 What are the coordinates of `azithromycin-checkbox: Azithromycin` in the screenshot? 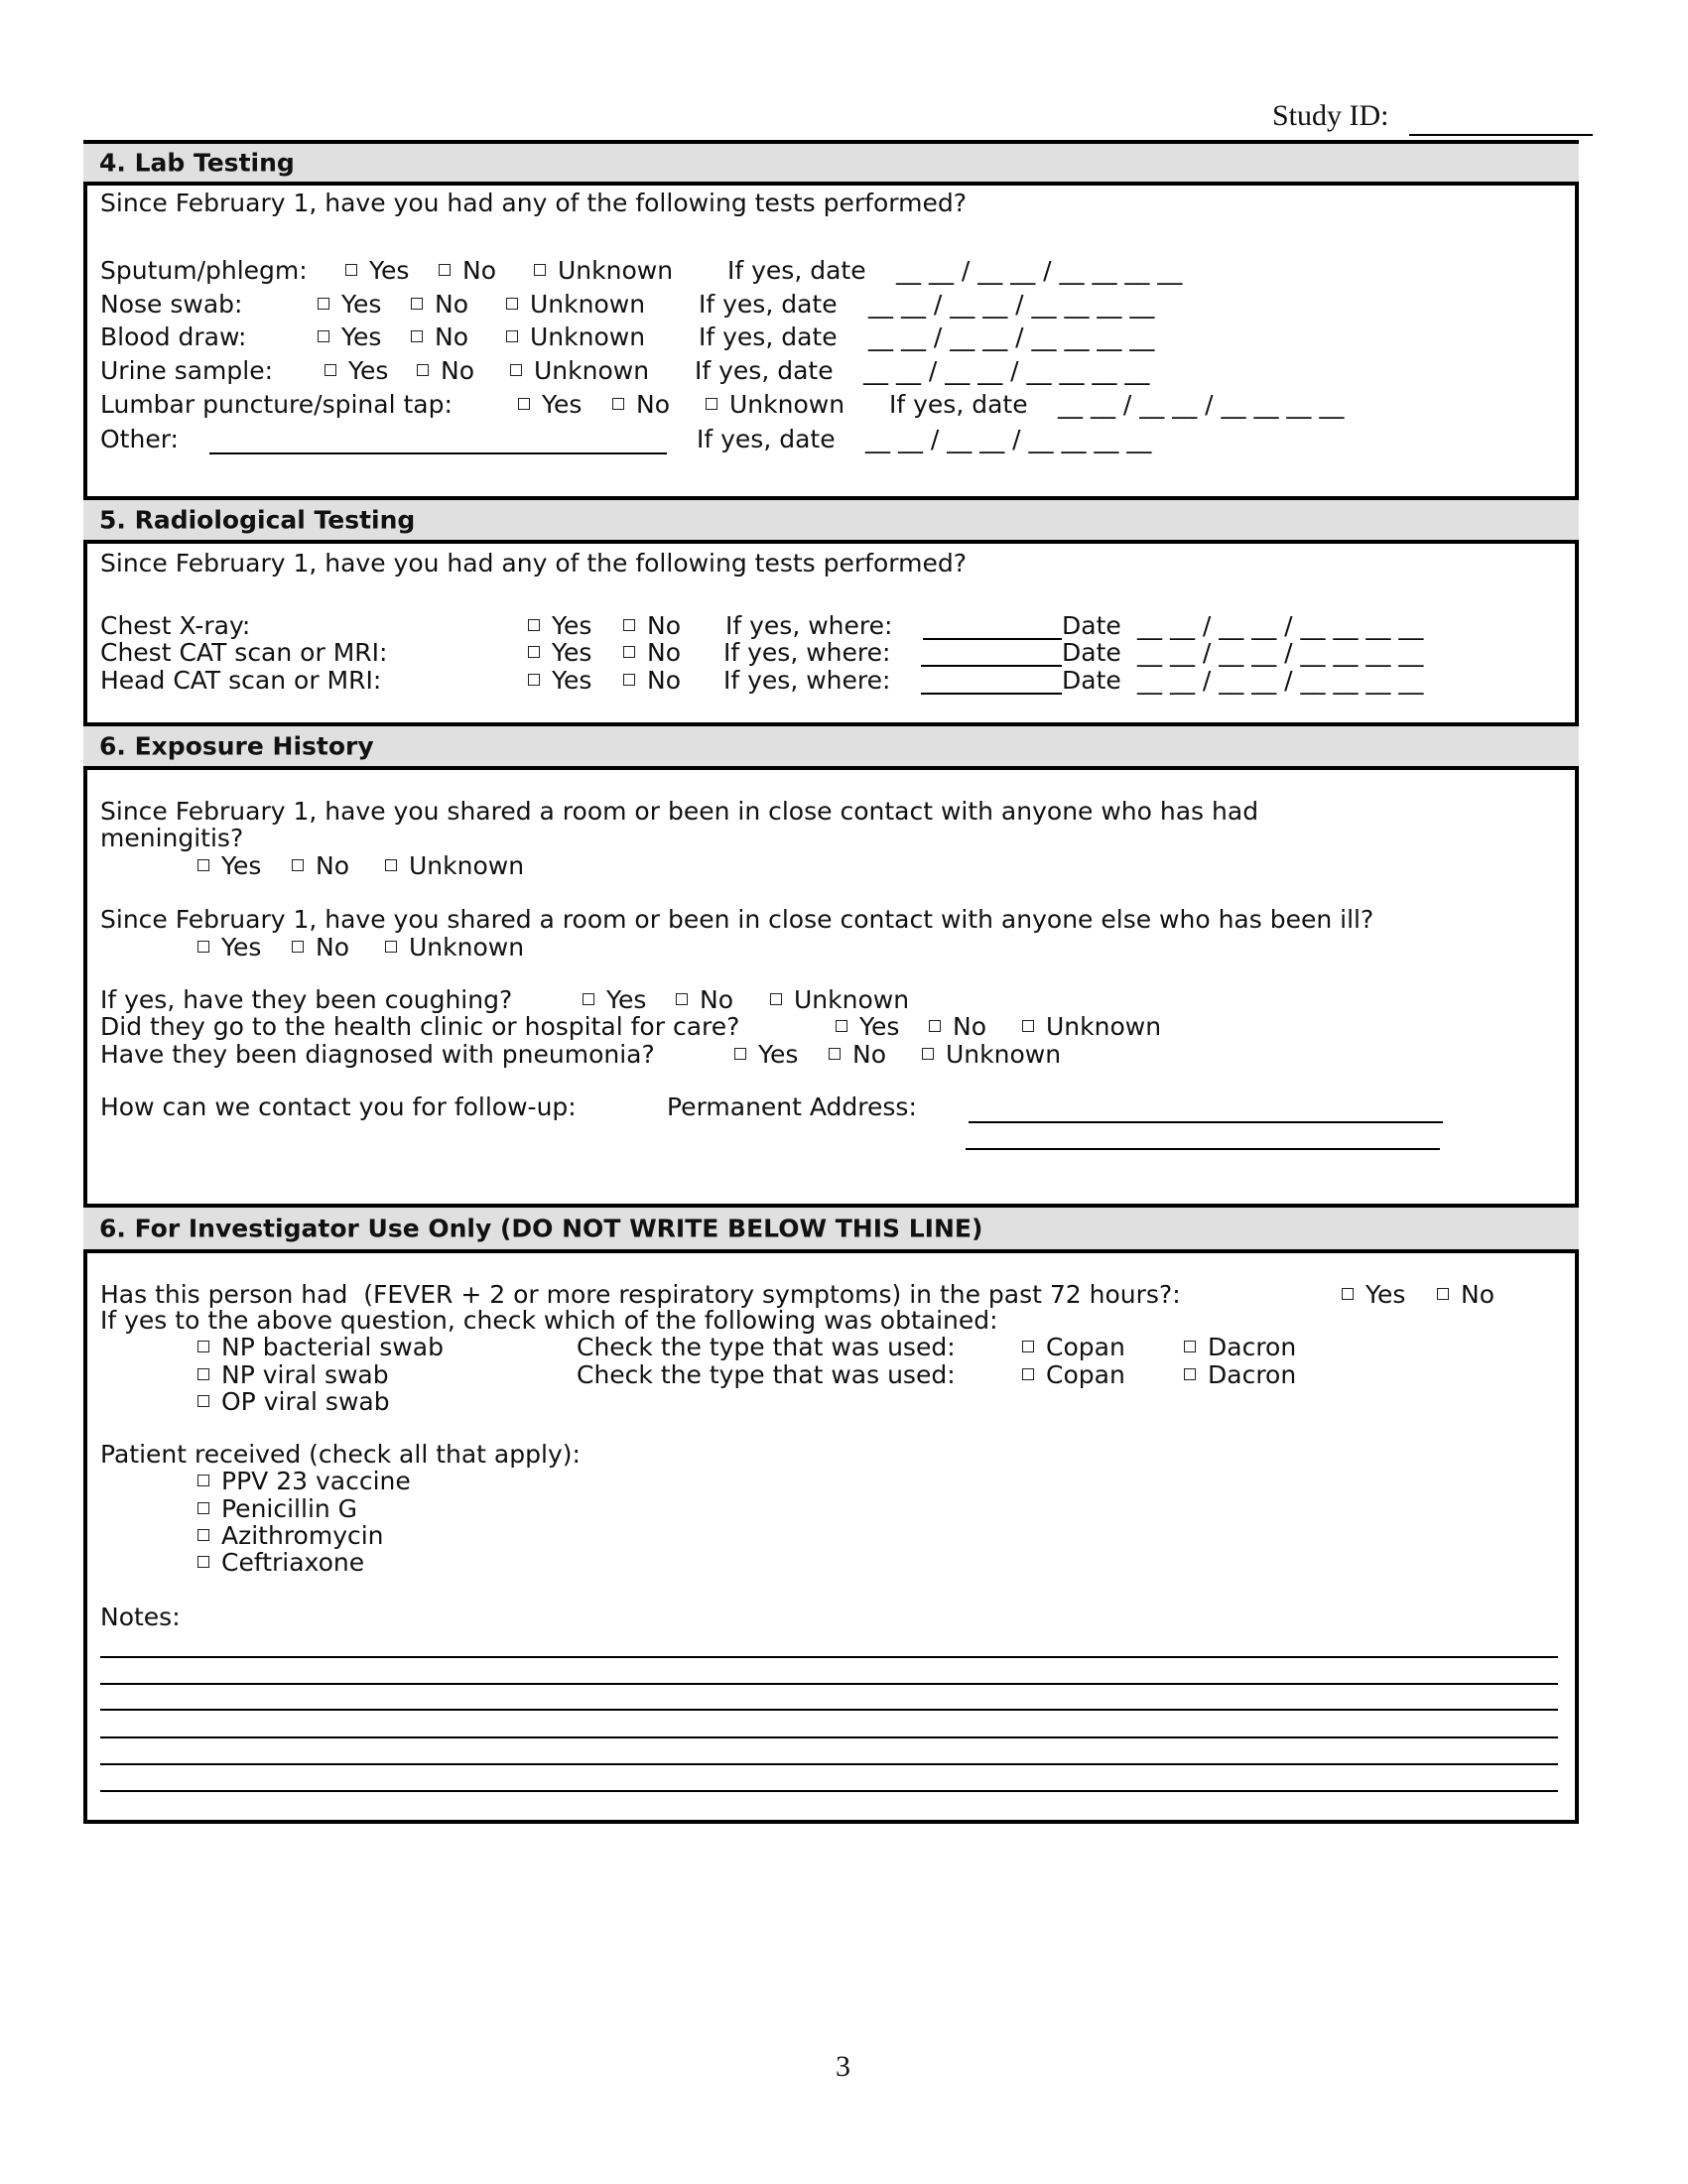 It's located at (290, 1536).